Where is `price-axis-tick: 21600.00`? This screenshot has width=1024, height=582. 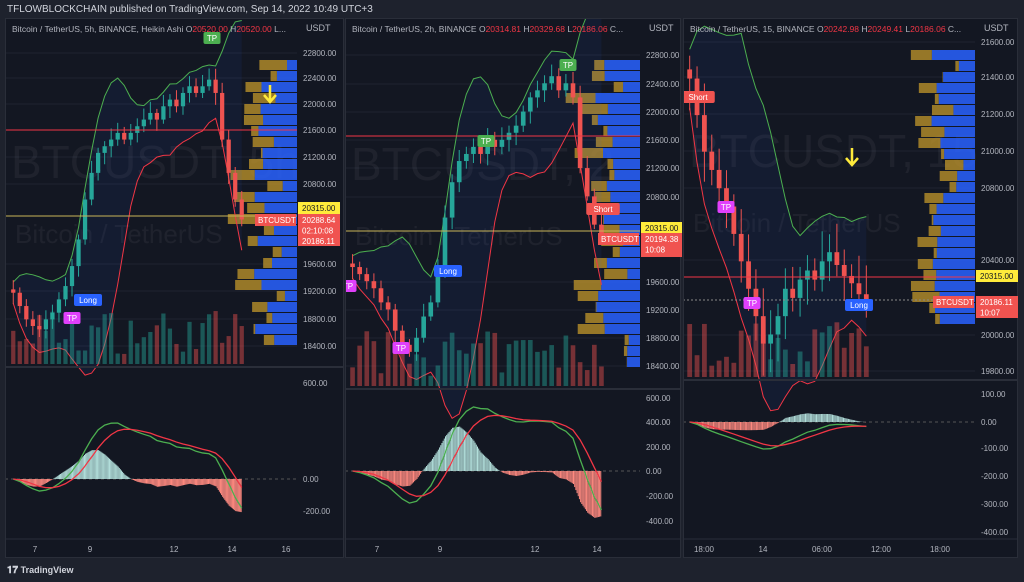
price-axis-tick: 21600.00 is located at coordinates (998, 42).